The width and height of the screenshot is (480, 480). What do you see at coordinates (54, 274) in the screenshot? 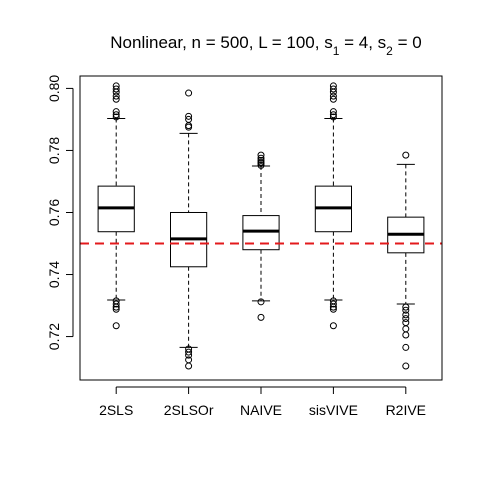
I see `y-tick-label: 0.74` at bounding box center [54, 274].